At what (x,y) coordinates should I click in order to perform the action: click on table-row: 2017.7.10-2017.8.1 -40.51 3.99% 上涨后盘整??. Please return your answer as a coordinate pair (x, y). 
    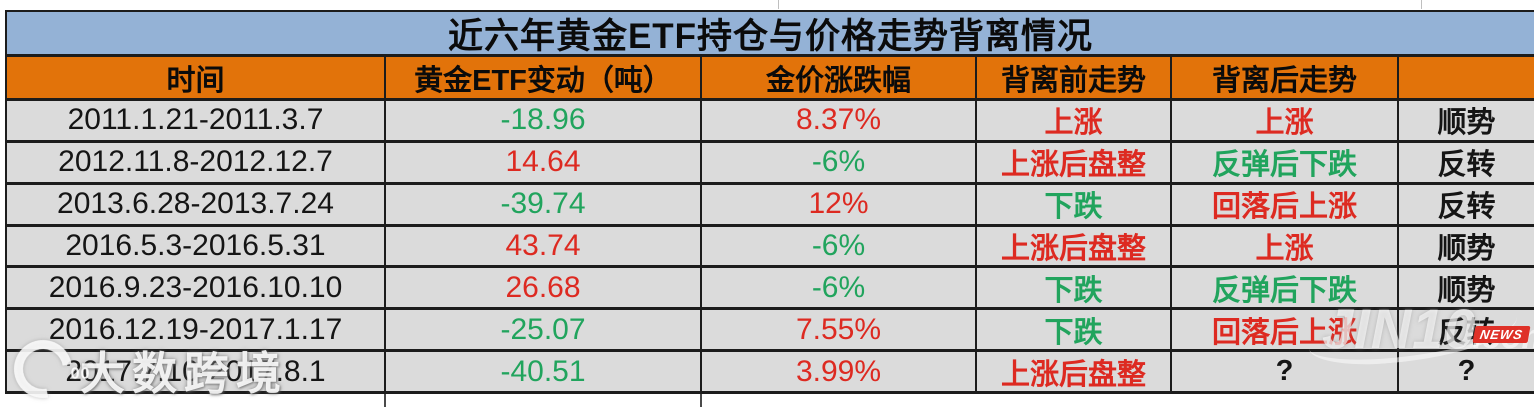
    Looking at the image, I should click on (770, 373).